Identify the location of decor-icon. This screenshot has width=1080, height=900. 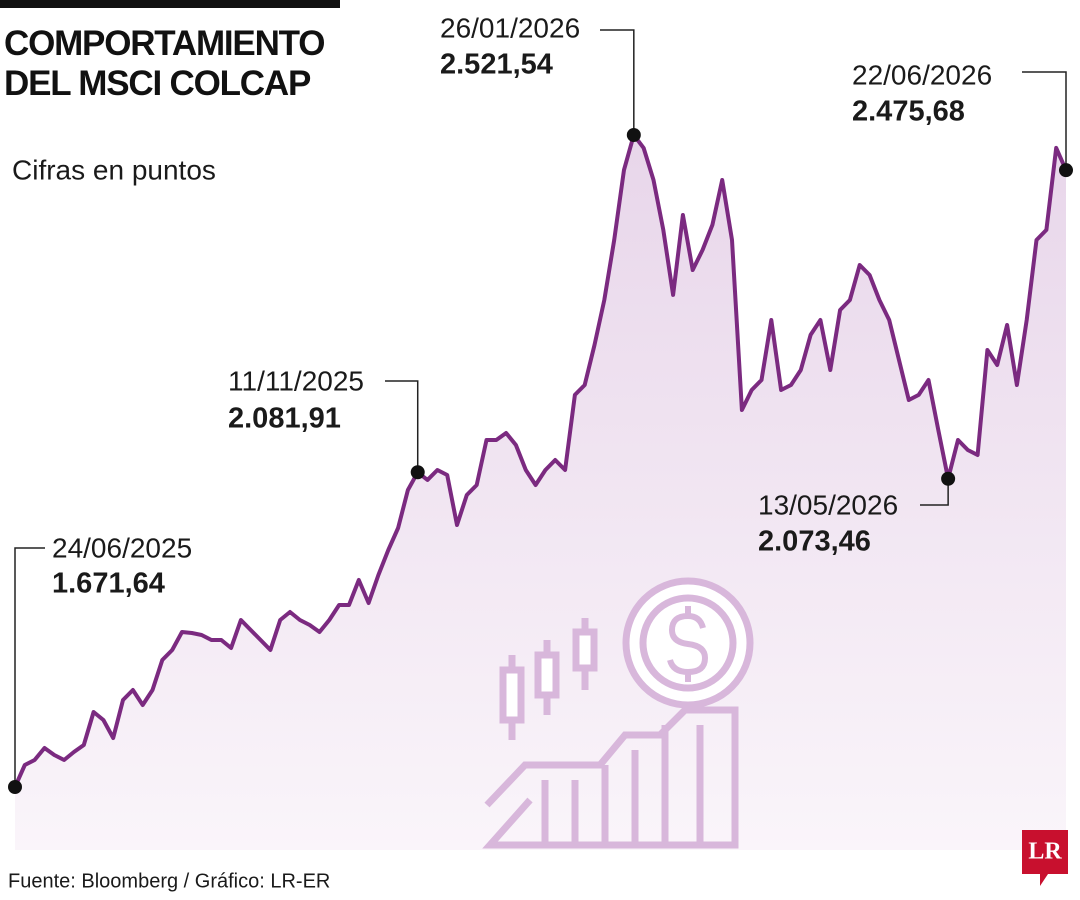
(618, 713).